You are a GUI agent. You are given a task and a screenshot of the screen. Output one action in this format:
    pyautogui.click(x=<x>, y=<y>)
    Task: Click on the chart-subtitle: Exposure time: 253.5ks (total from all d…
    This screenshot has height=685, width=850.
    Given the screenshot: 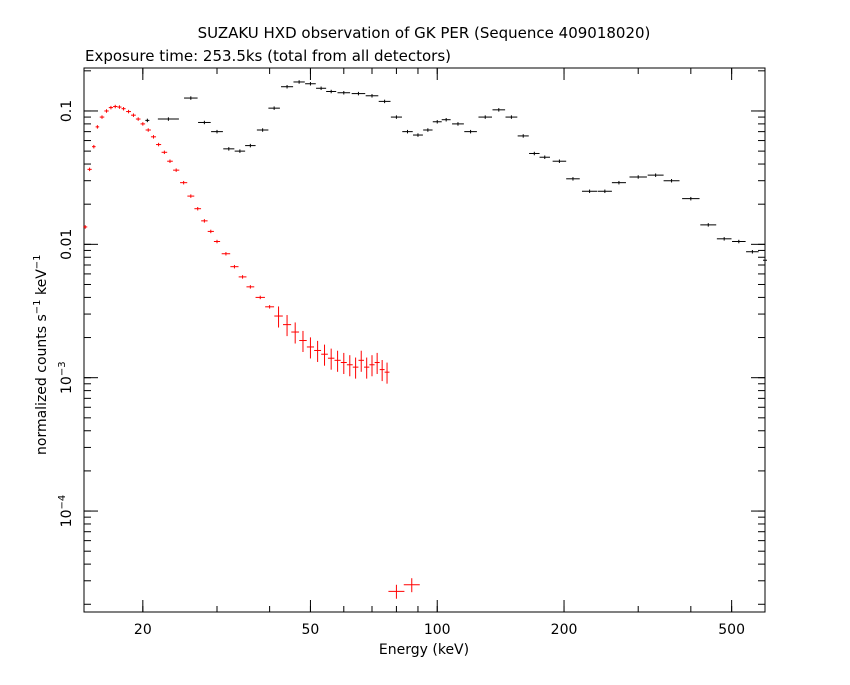 What is the action you would take?
    pyautogui.click(x=268, y=56)
    